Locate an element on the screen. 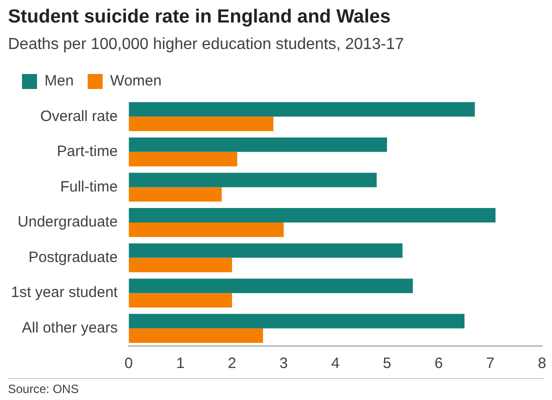  x-tick-label: 5 is located at coordinates (387, 363).